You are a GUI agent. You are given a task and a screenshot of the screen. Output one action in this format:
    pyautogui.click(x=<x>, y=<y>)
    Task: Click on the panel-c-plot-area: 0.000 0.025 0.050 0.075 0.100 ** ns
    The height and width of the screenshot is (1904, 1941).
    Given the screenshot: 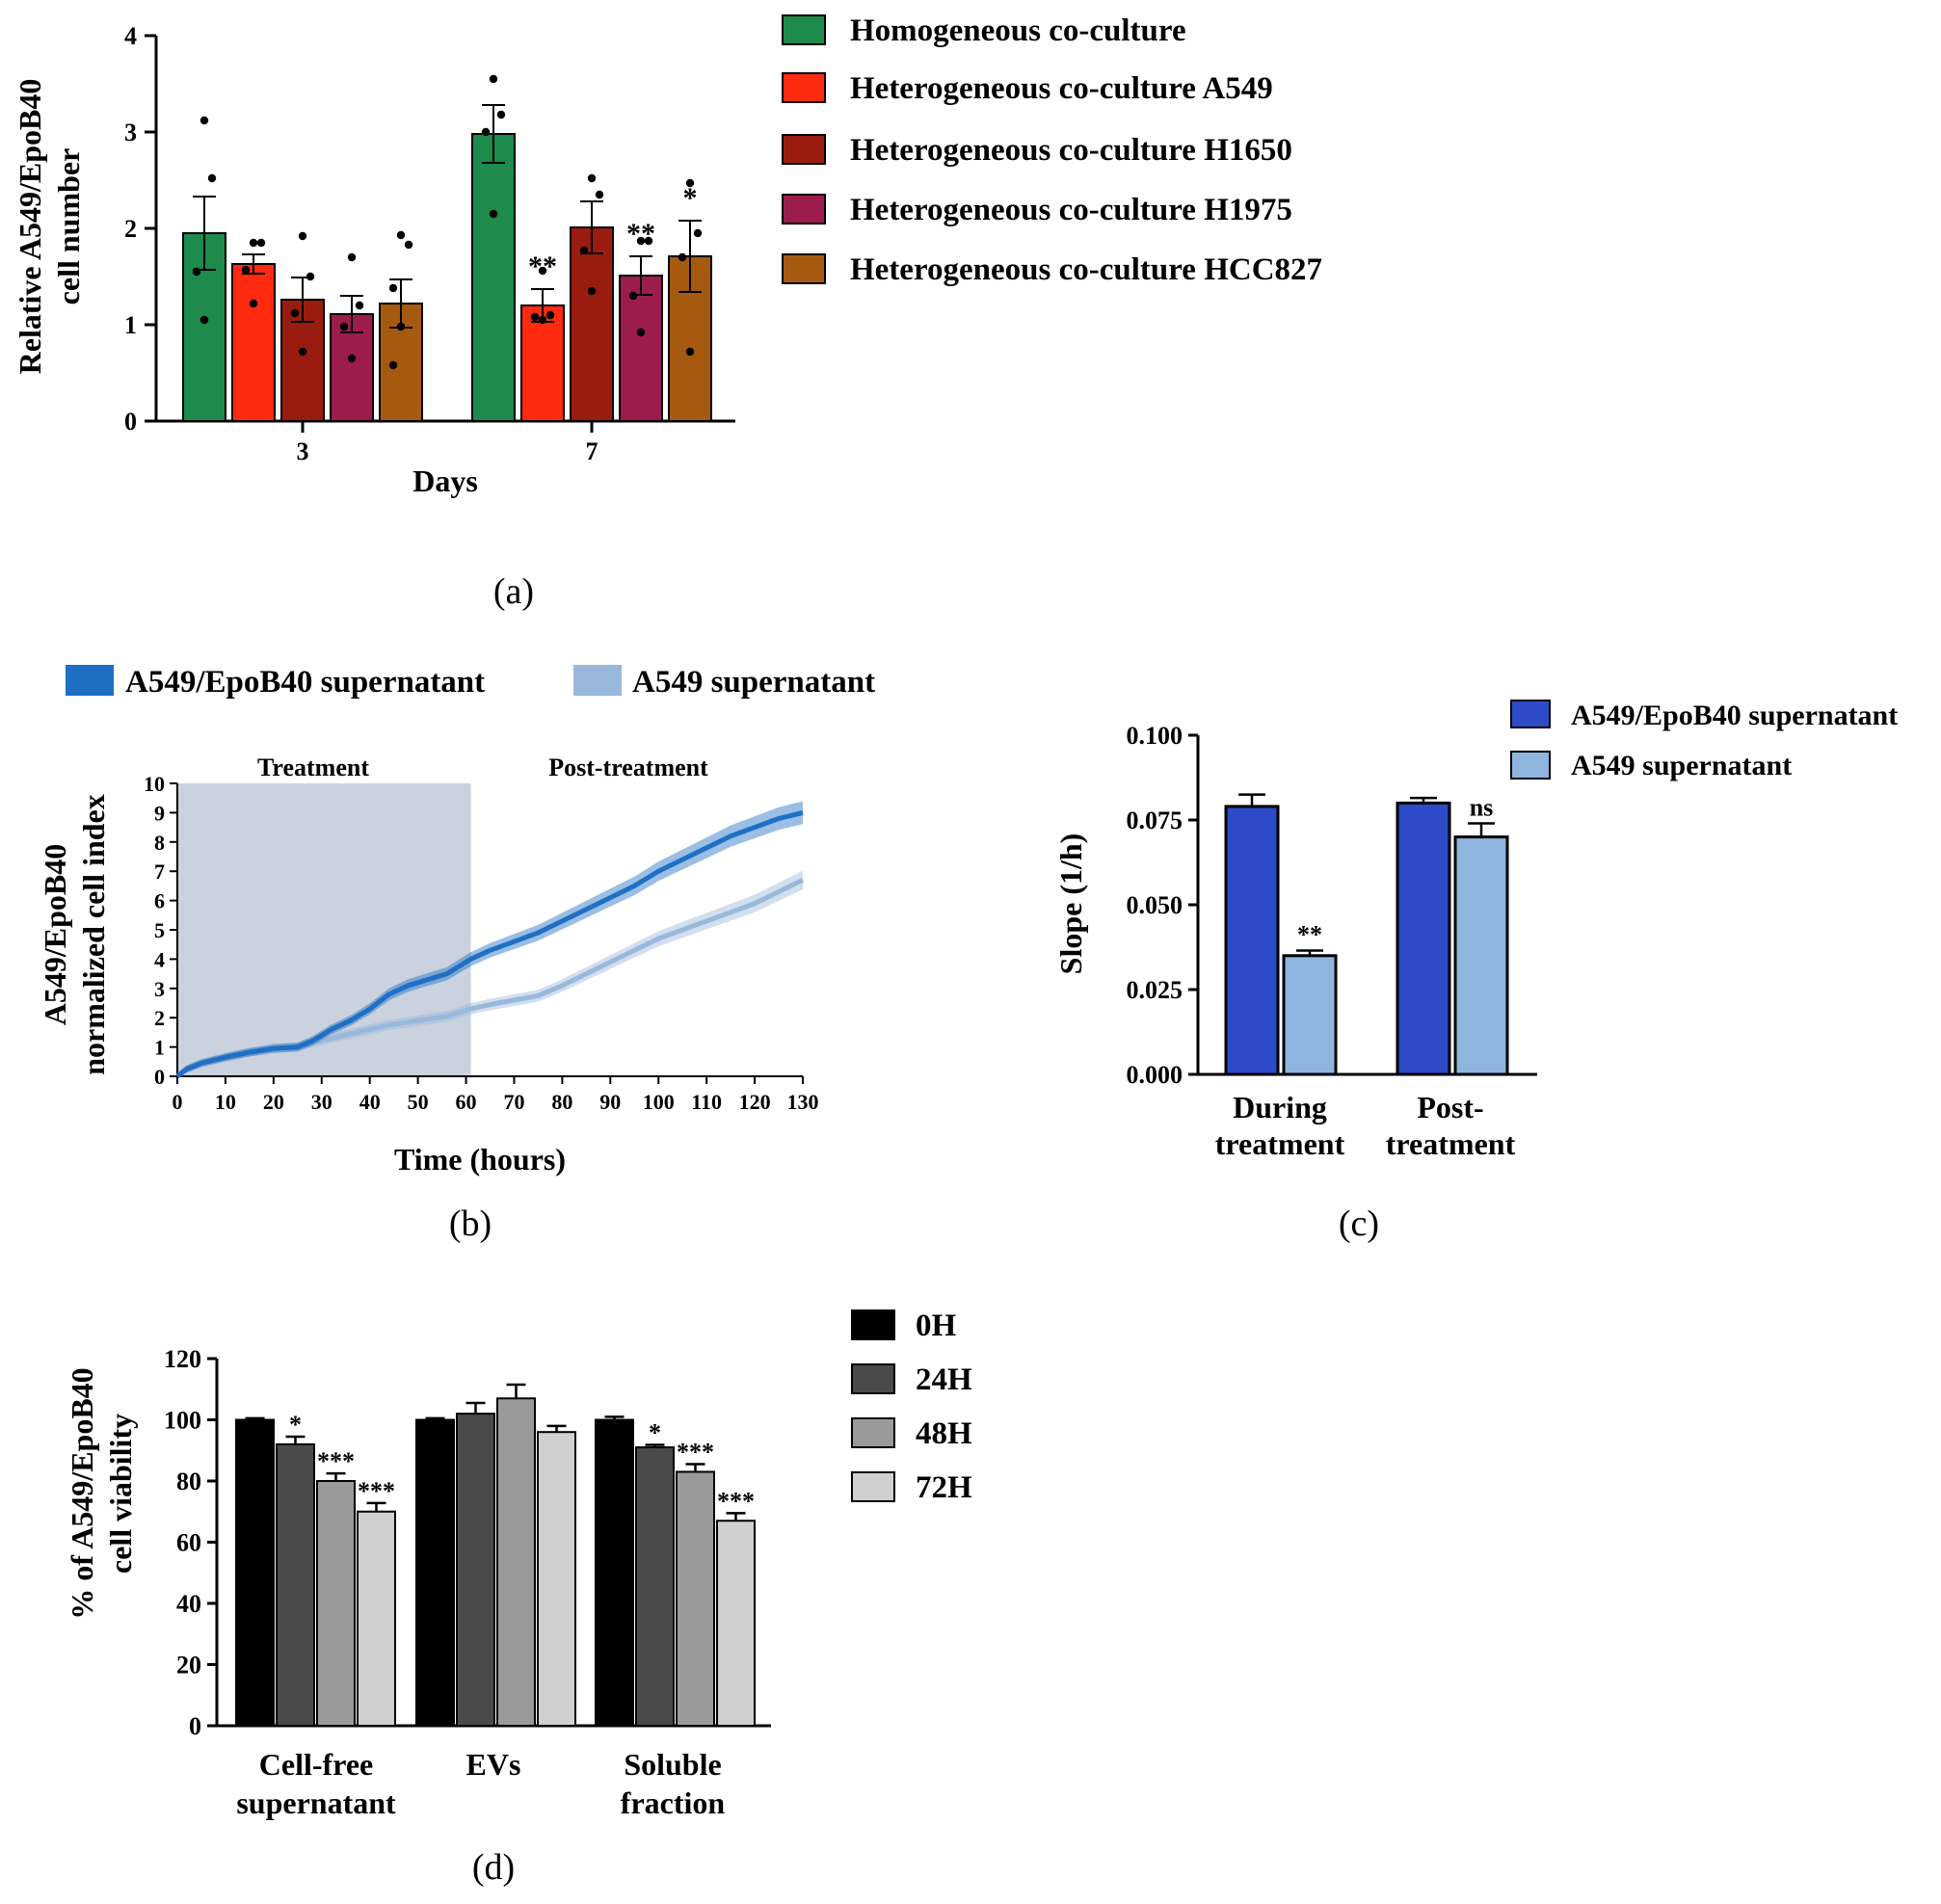 What is the action you would take?
    pyautogui.click(x=1332, y=906)
    